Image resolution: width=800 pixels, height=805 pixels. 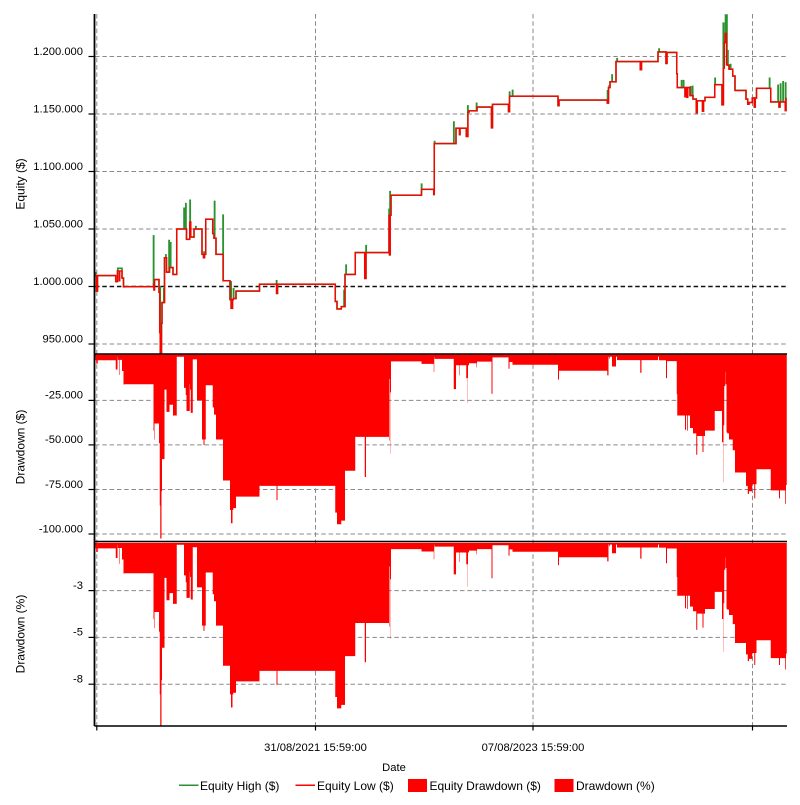 I want to click on svg-text: -5, so click(x=78, y=633).